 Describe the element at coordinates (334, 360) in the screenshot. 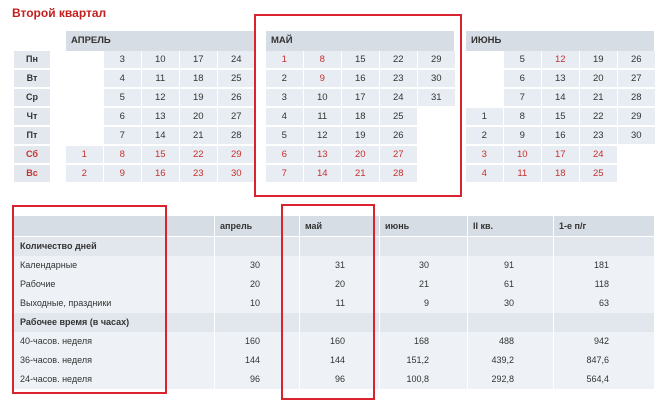

I see `table-row: 36-часов. неделя 144 144 151,2 439,2 847,6` at that location.